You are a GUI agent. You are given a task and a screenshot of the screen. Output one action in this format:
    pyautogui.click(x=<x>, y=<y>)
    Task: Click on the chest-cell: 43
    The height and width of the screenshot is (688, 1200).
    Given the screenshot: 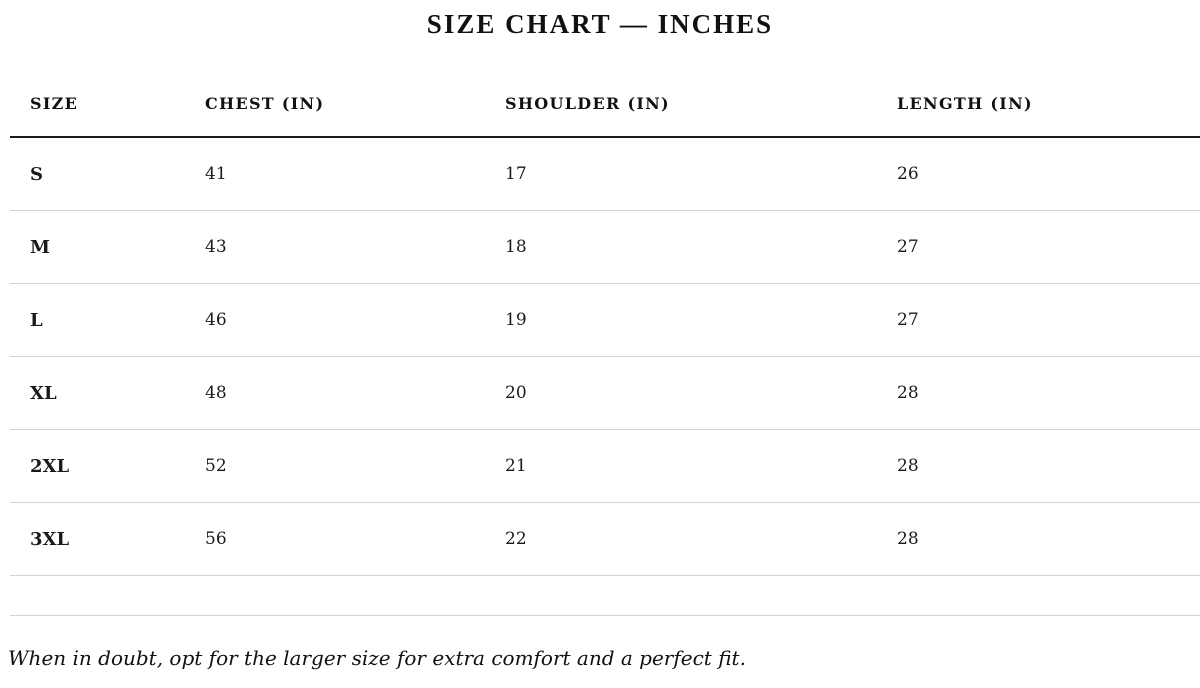 What is the action you would take?
    pyautogui.click(x=335, y=247)
    